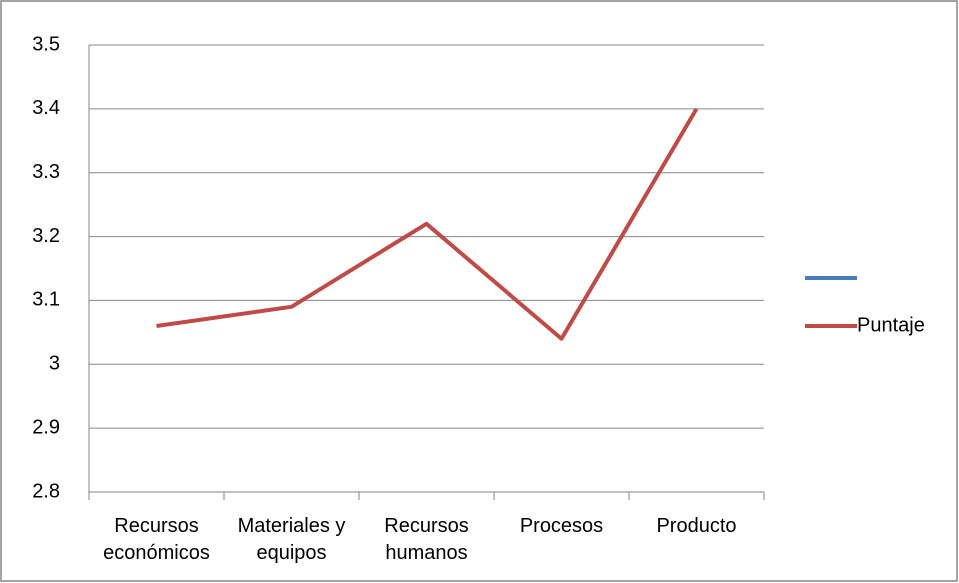 The image size is (959, 583). I want to click on x-tick-label: Procesos, so click(561, 526).